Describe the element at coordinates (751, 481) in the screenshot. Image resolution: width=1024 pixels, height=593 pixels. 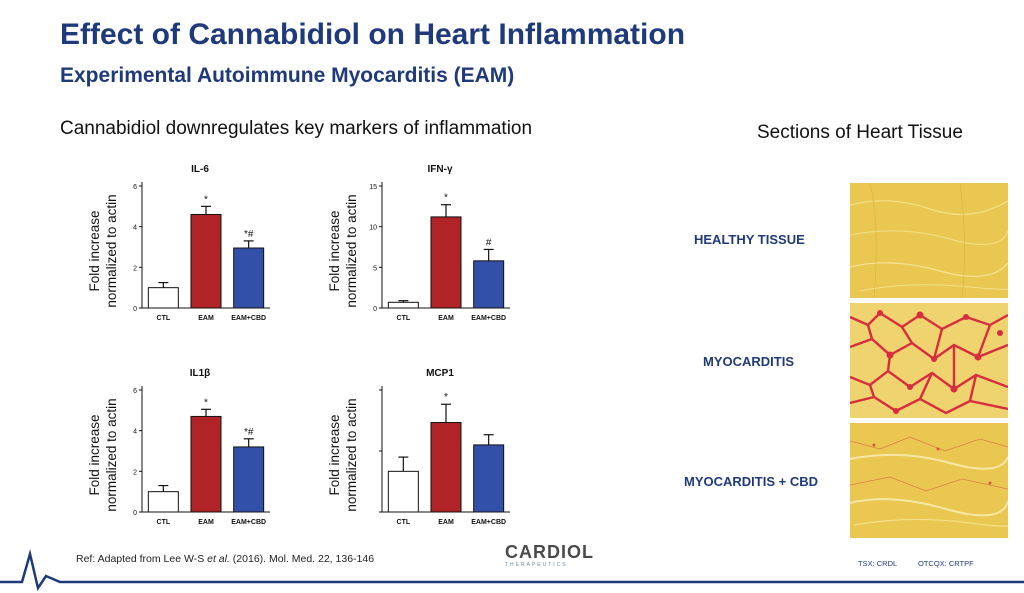
I see `tissue-label-myocarditis-cbd: MYOCARDITIS + CBD` at that location.